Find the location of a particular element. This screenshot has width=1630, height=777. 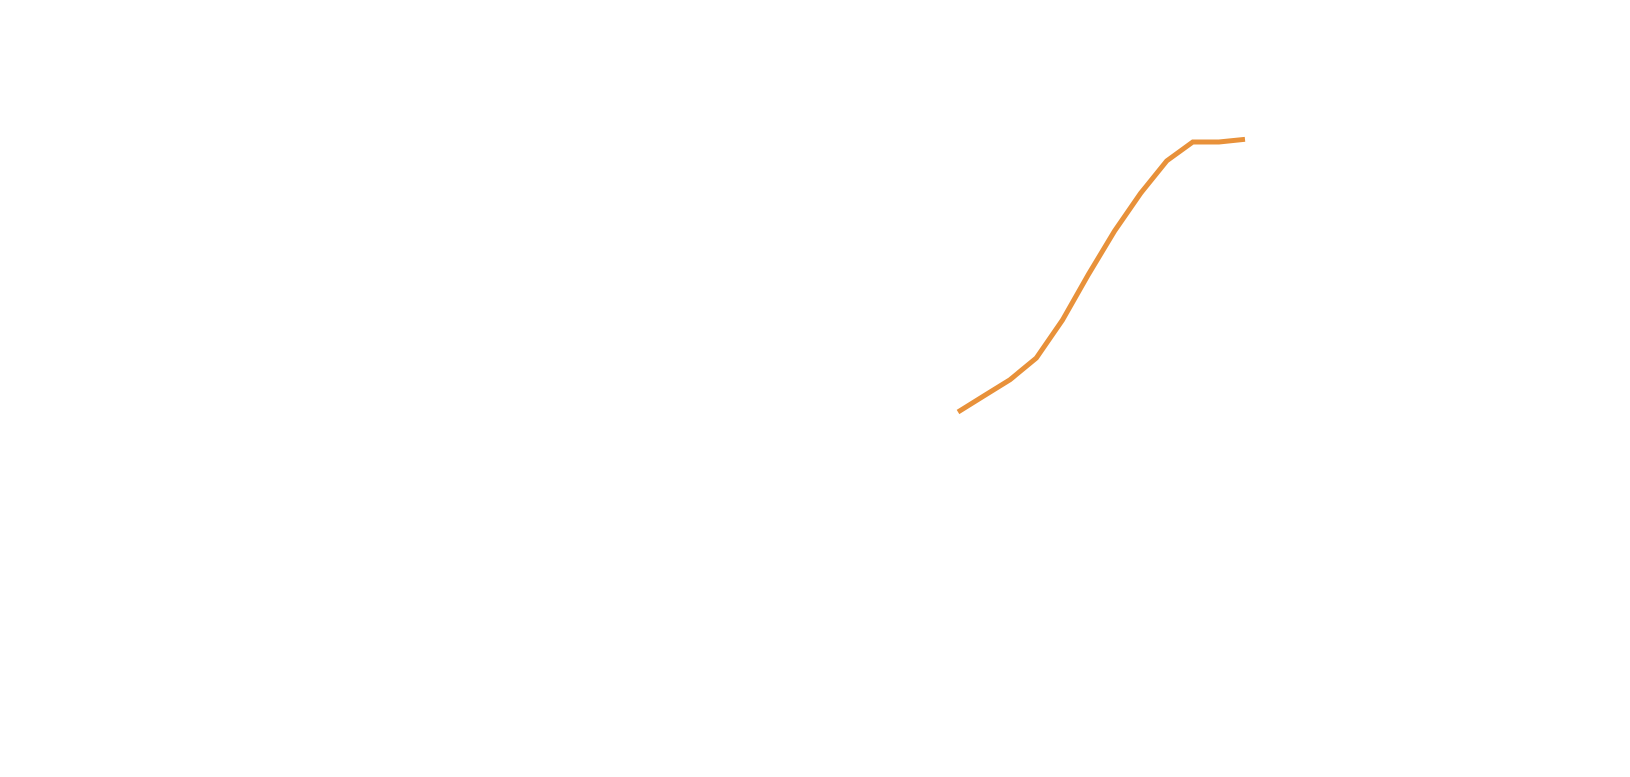

series-layer is located at coordinates (1101, 275).